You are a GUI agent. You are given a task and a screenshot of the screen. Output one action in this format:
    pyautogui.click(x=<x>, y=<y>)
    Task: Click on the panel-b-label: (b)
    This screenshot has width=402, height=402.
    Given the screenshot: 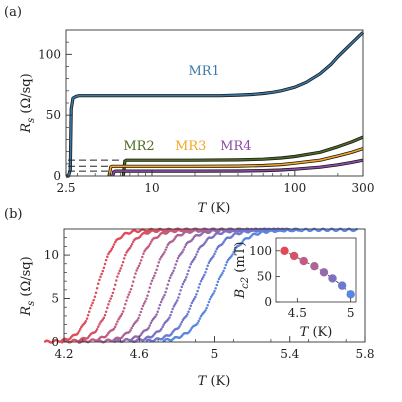 What is the action you would take?
    pyautogui.click(x=13, y=214)
    